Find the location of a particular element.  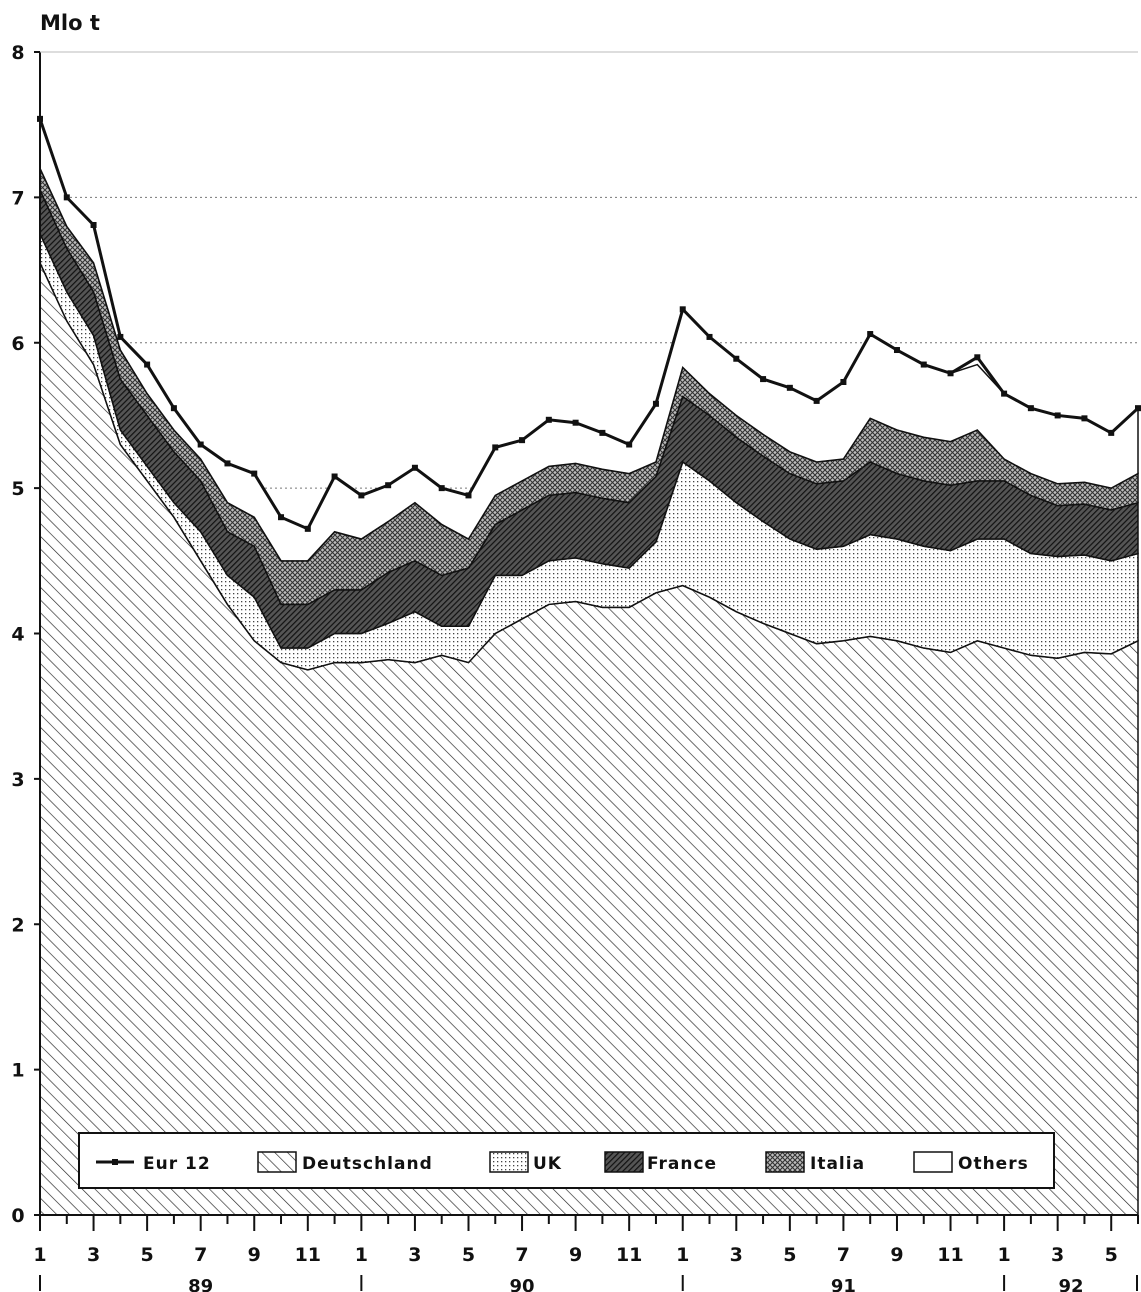

y-tick-label: 3 is located at coordinates (17, 780).